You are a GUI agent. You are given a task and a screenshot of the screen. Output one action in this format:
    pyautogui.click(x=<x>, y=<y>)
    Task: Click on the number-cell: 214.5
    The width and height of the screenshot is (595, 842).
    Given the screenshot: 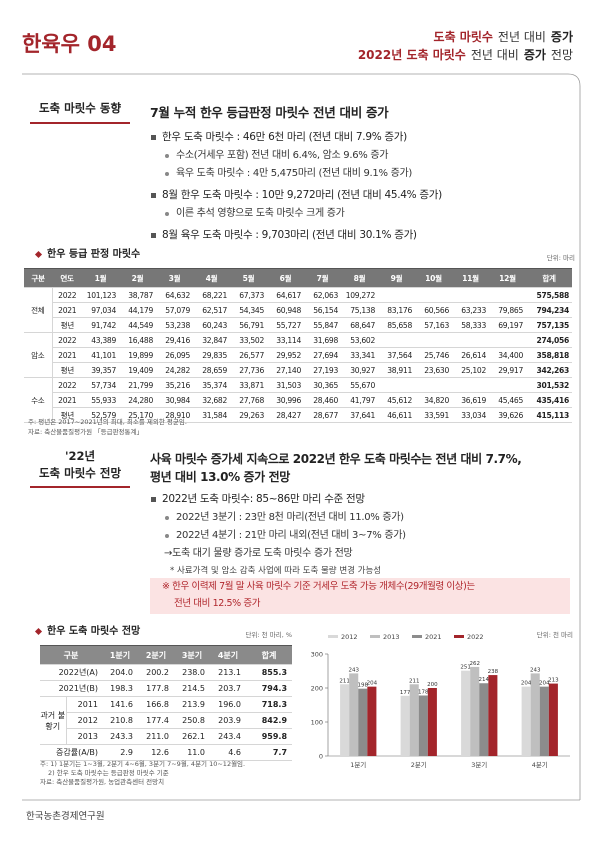 What is the action you would take?
    pyautogui.click(x=192, y=688)
    